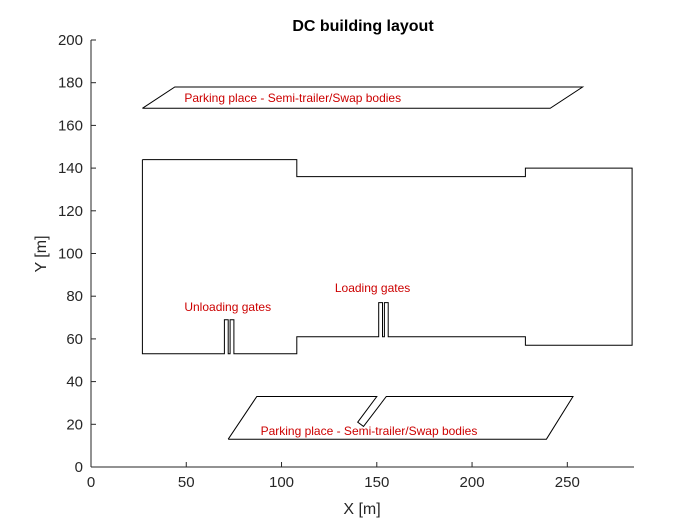 The height and width of the screenshot is (525, 700). What do you see at coordinates (74, 382) in the screenshot?
I see `y-tick-label: 40` at bounding box center [74, 382].